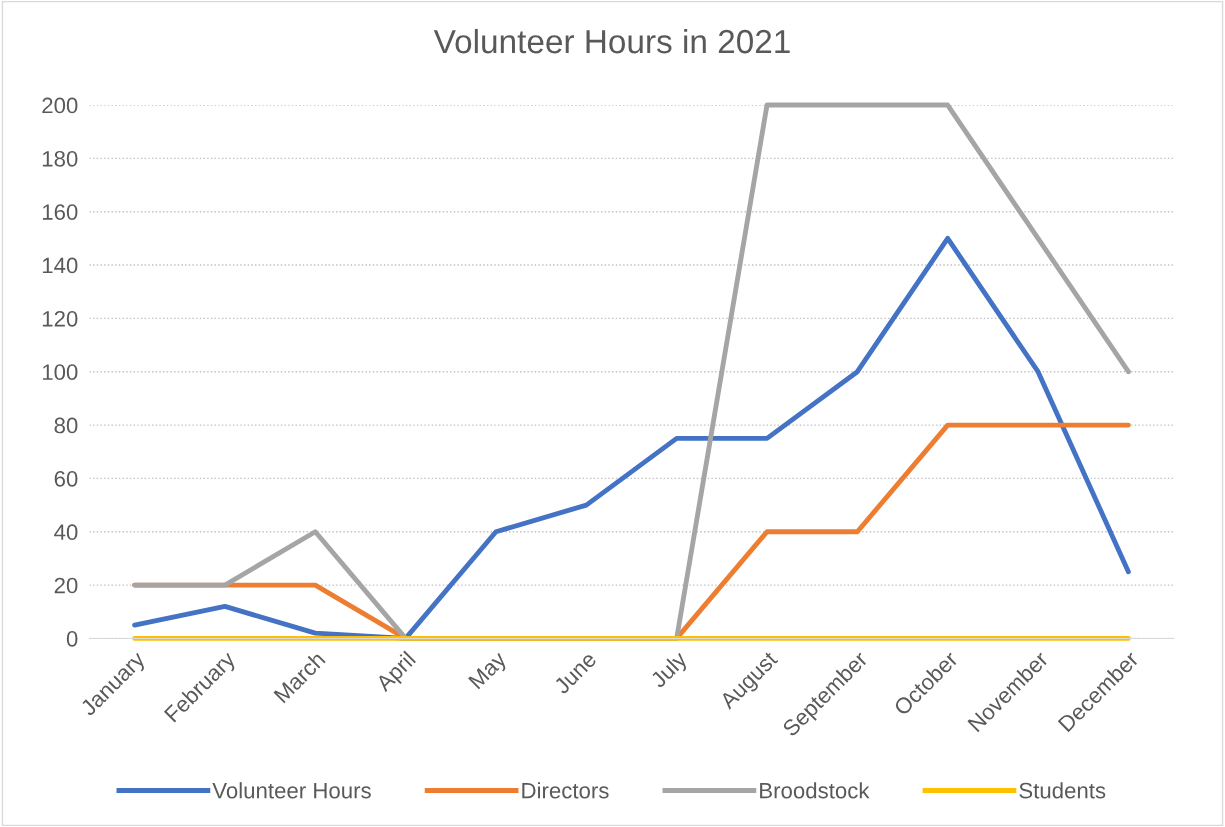 The width and height of the screenshot is (1225, 827). I want to click on legend-label: Students, so click(1062, 790).